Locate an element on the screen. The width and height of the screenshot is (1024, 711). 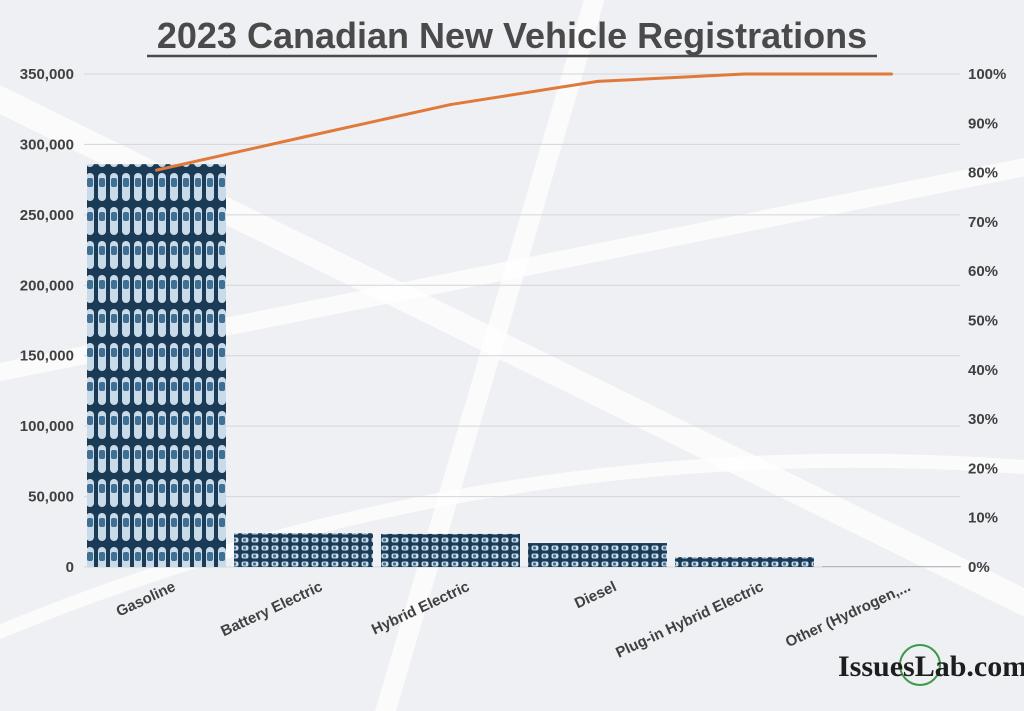
y-right-tick-label: 70% is located at coordinates (983, 222).